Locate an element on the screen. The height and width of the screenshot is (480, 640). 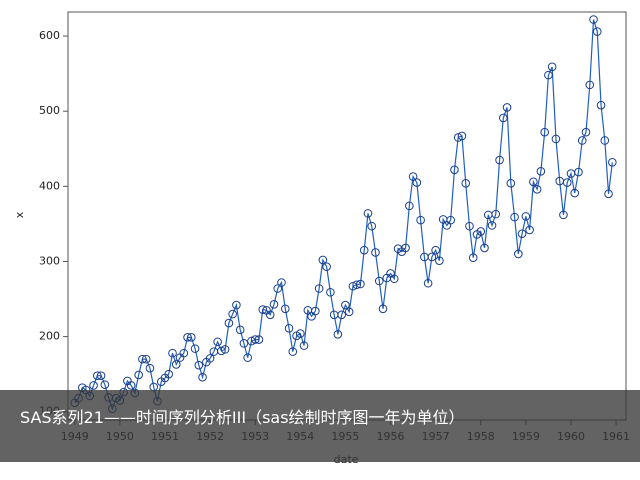
y-tick-label: 500 is located at coordinates (49, 110).